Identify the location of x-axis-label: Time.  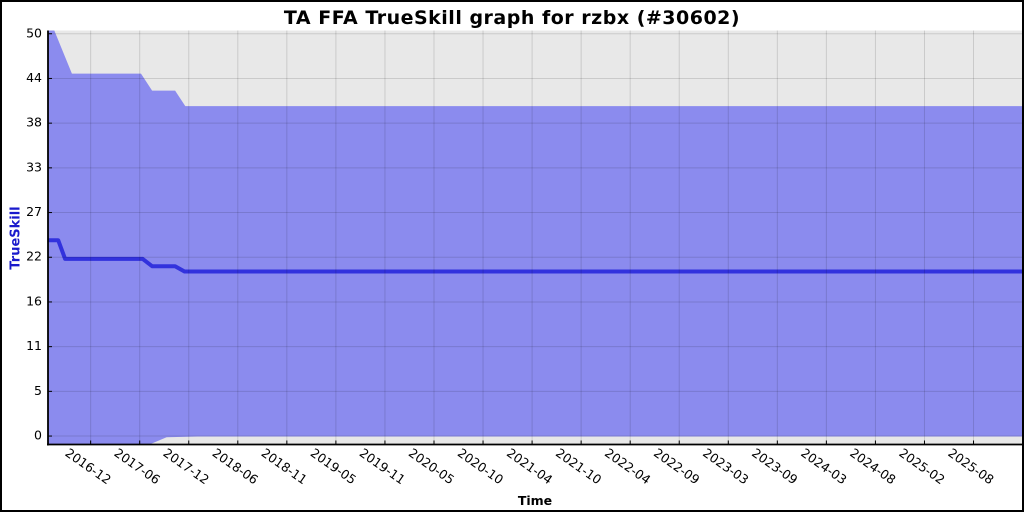
(535, 500).